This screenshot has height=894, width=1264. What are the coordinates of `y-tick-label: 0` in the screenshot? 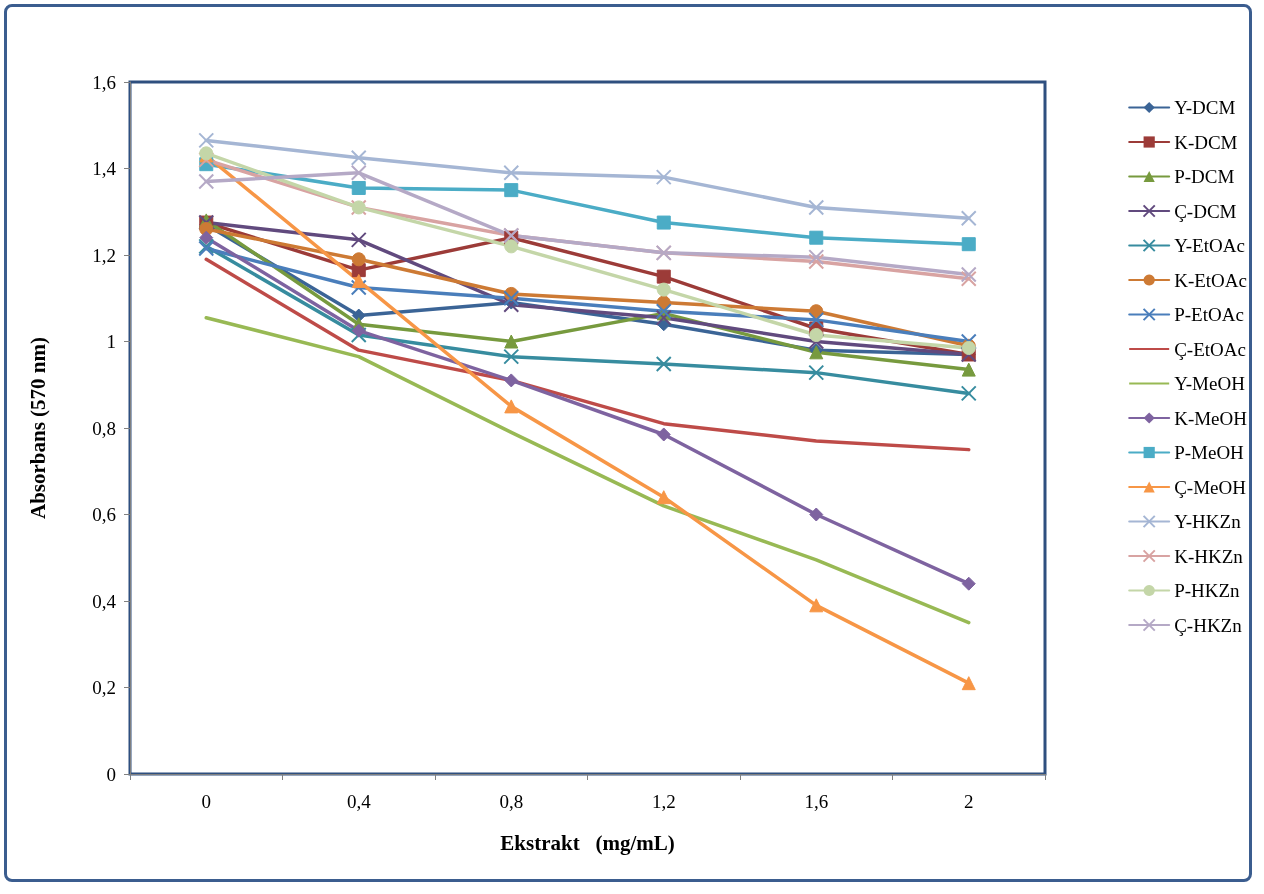 It's located at (111, 774).